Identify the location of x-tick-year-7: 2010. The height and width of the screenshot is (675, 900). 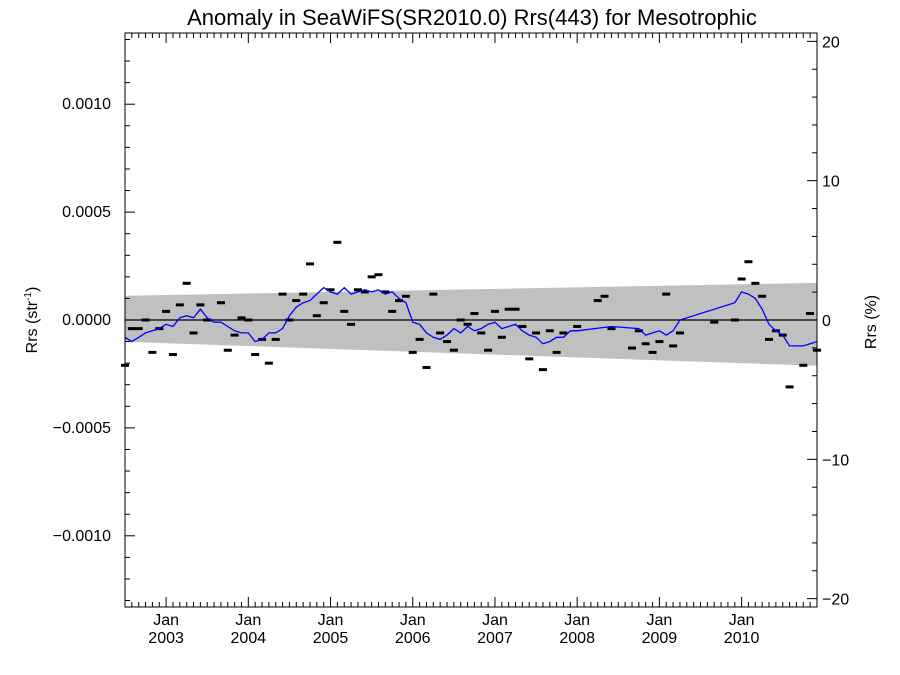
(742, 638).